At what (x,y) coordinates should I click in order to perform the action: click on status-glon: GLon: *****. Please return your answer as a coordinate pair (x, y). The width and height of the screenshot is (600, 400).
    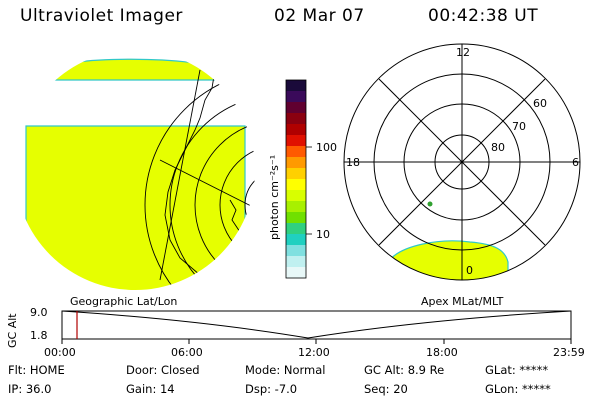
    Looking at the image, I should click on (518, 389).